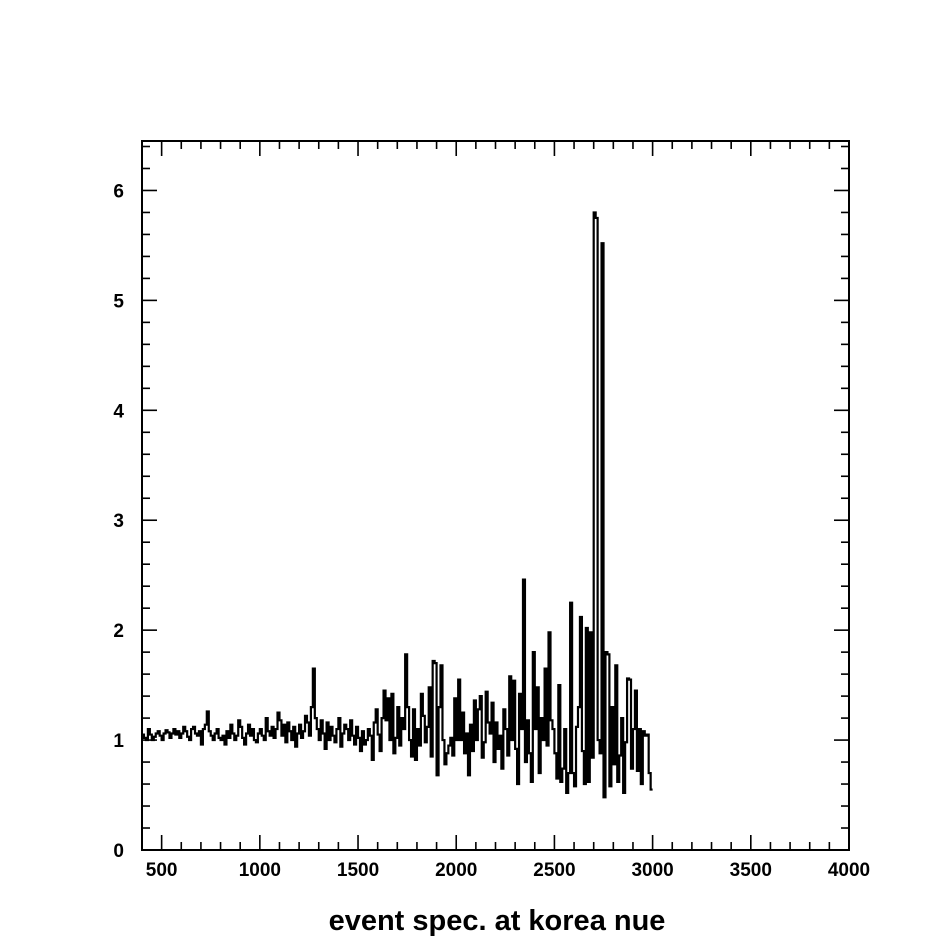 This screenshot has height=945, width=945. I want to click on x-tick-label: 500, so click(162, 870).